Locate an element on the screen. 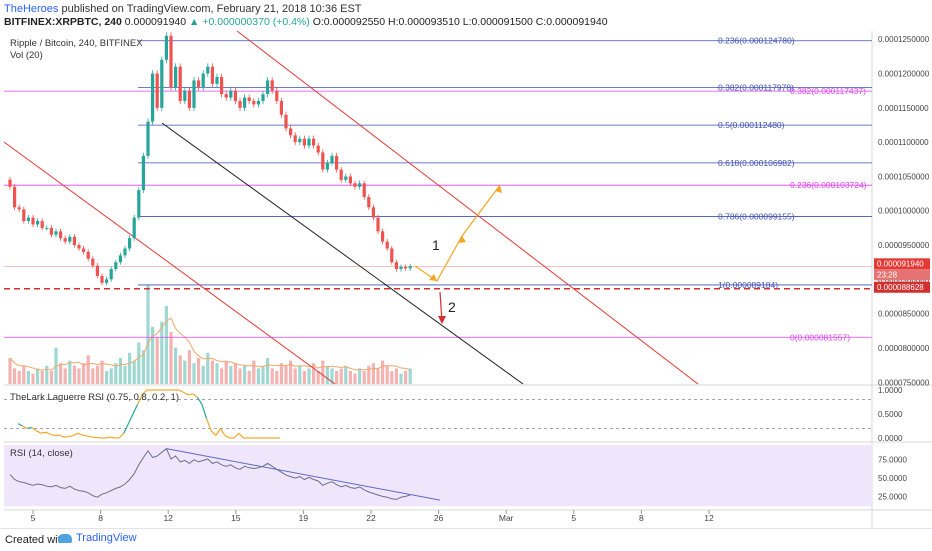 The width and height of the screenshot is (932, 551). rsi-tick-label: 25.0000 is located at coordinates (892, 496).